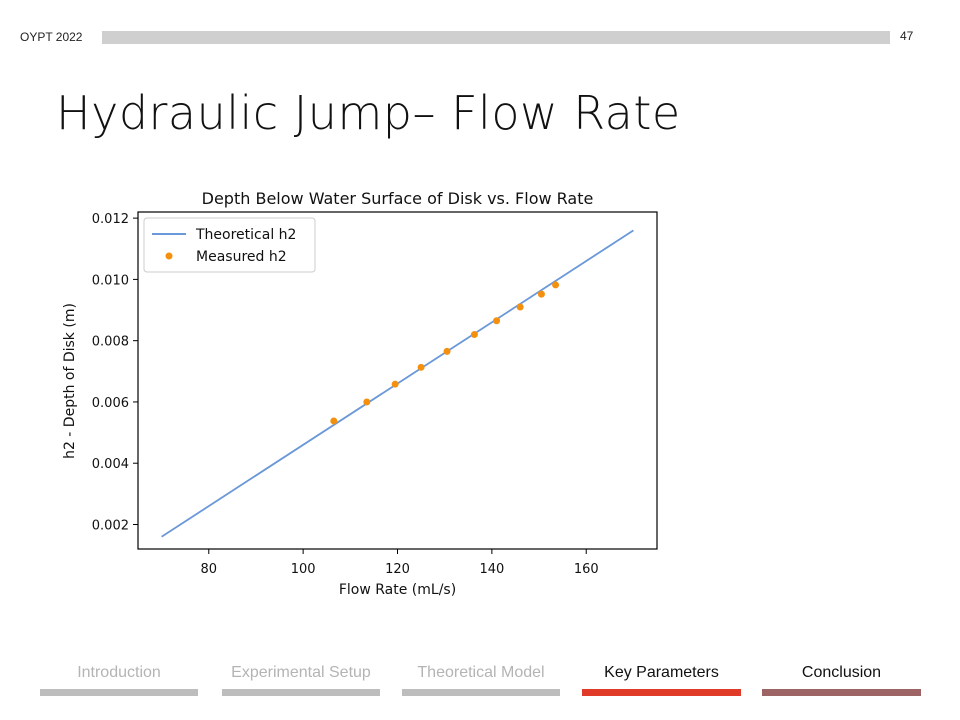 This screenshot has width=960, height=720. I want to click on nav-item-key-parameters: Key Parameters, so click(661, 680).